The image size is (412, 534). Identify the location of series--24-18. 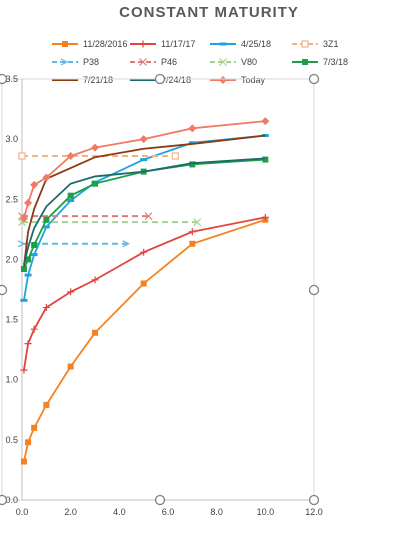
(144, 211).